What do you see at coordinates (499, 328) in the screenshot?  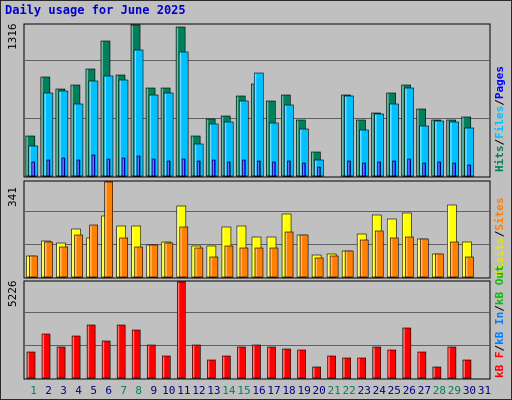 I see `legend-item-kbin-2: kB In` at bounding box center [499, 328].